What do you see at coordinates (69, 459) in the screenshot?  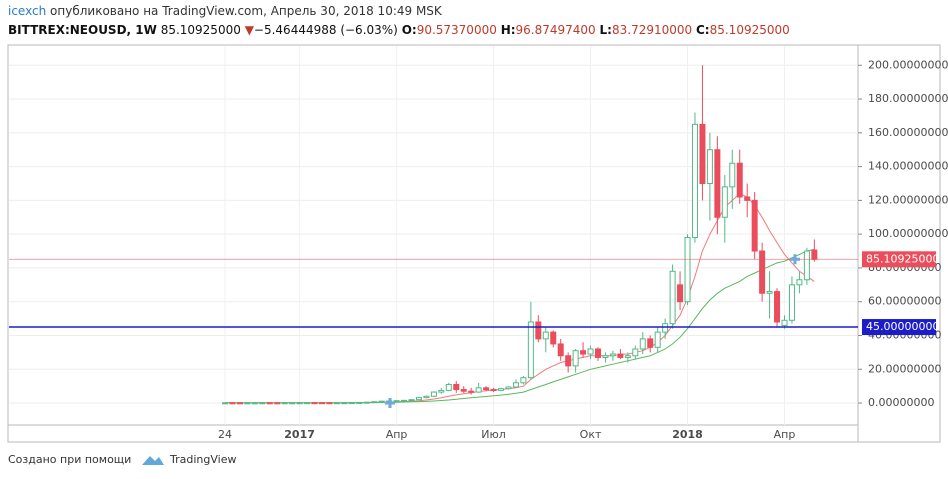 I see `footer-text: Создано при помощи` at bounding box center [69, 459].